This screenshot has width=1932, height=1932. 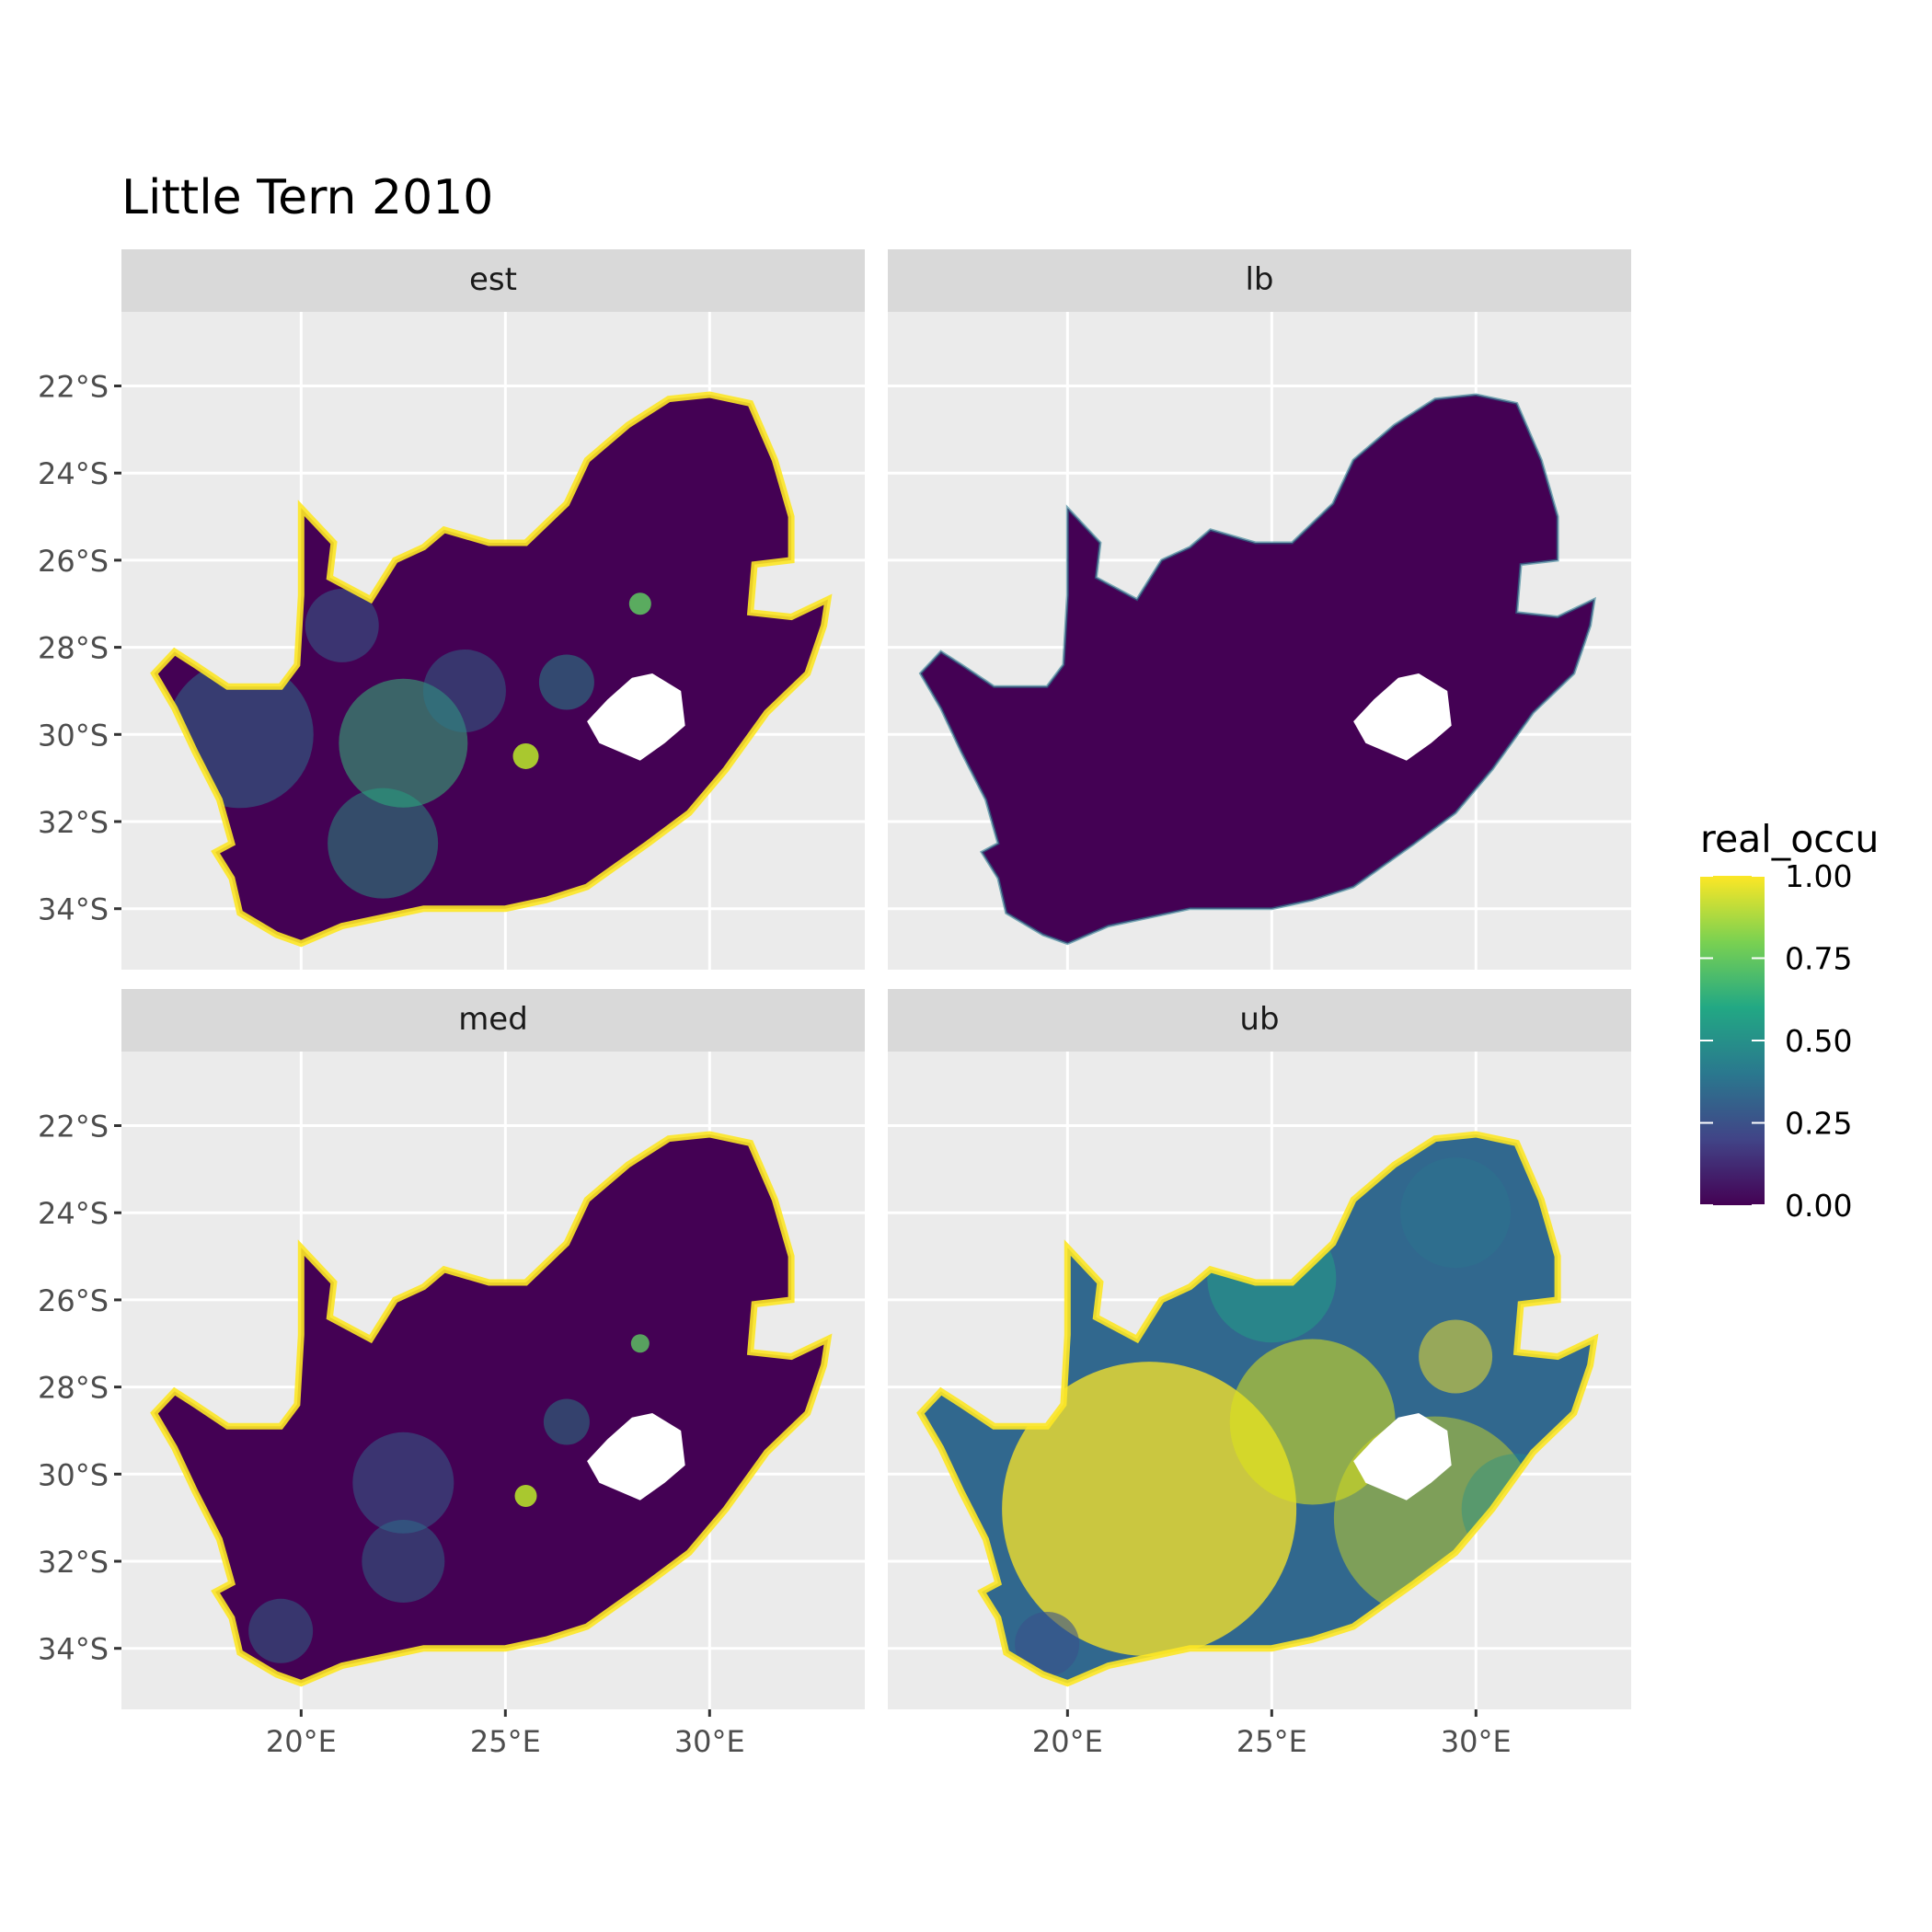 What do you see at coordinates (1789, 839) in the screenshot?
I see `legend-title: real_occu` at bounding box center [1789, 839].